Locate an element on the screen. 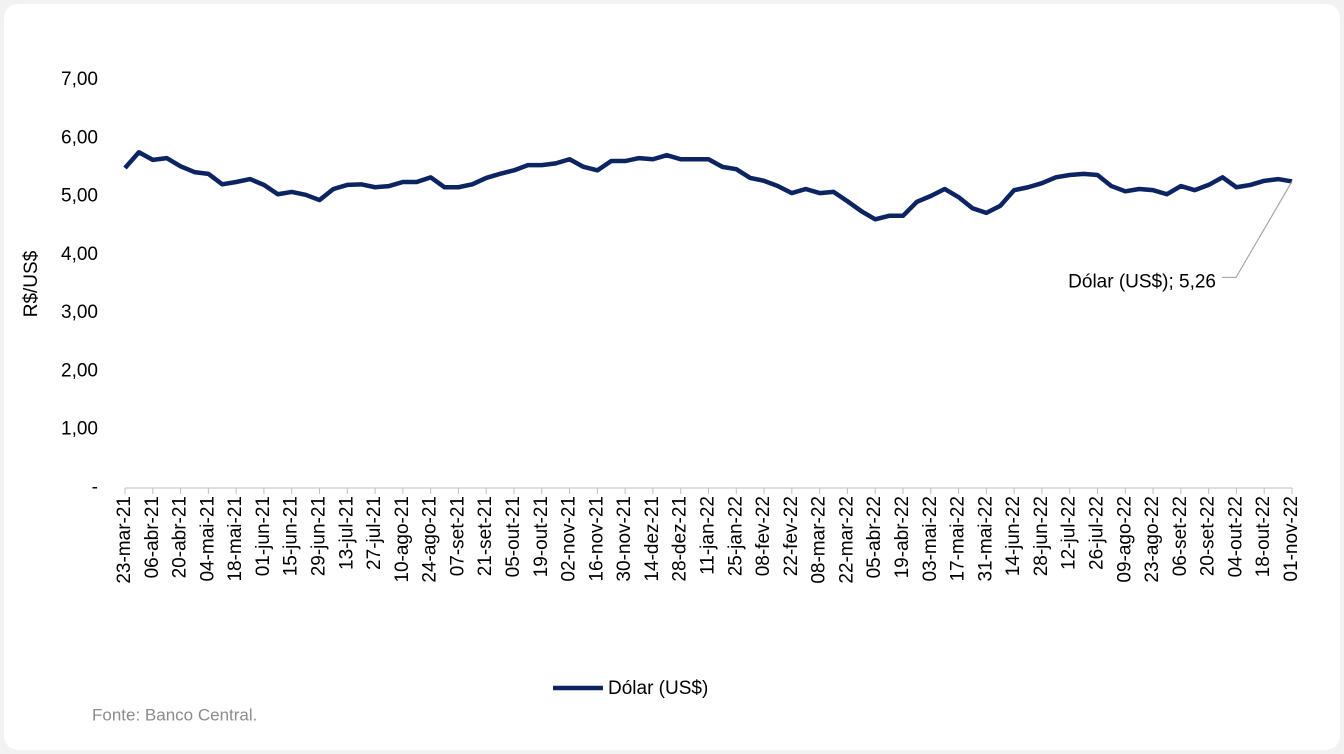 The image size is (1344, 754). x-tick-label: 23-ago-22 is located at coordinates (1152, 539).